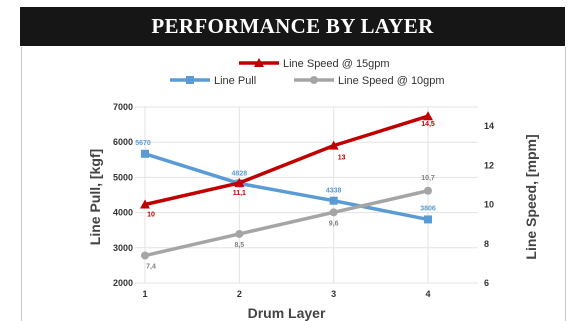 The width and height of the screenshot is (581, 321). What do you see at coordinates (143, 143) in the screenshot?
I see `data-label: 5670` at bounding box center [143, 143].